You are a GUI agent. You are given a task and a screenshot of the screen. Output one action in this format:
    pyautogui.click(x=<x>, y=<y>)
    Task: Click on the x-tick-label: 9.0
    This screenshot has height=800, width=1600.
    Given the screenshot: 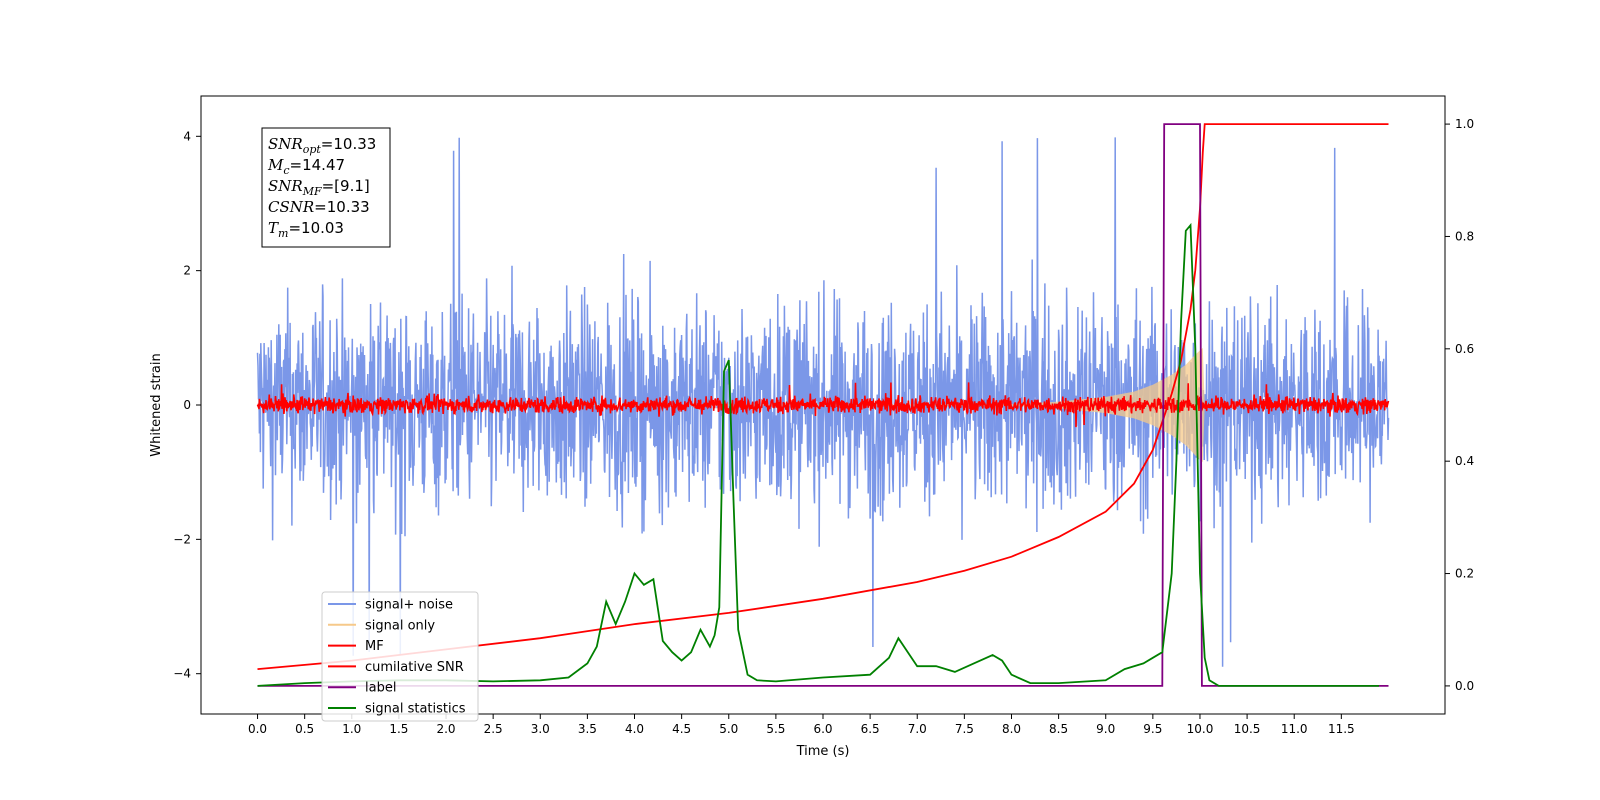 What is the action you would take?
    pyautogui.click(x=1105, y=729)
    